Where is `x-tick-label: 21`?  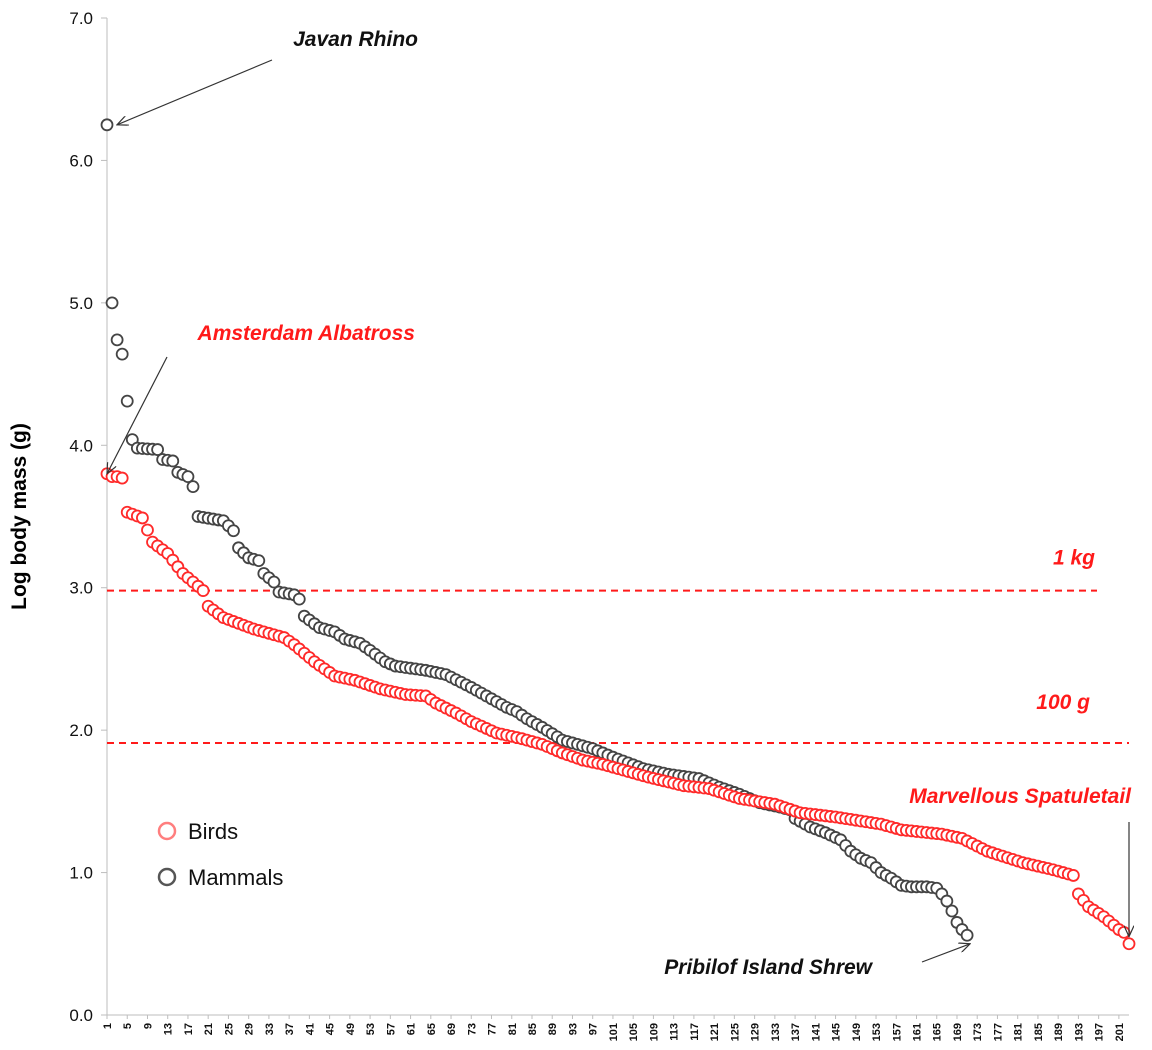 x-tick-label: 21 is located at coordinates (209, 1029).